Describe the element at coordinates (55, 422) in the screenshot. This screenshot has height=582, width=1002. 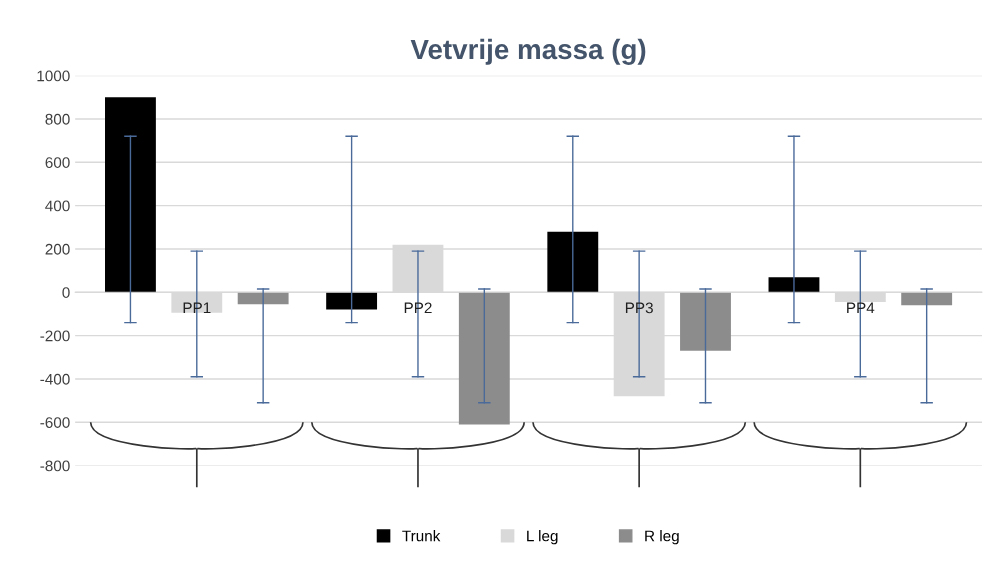
I see `y-tick-label: -600` at that location.